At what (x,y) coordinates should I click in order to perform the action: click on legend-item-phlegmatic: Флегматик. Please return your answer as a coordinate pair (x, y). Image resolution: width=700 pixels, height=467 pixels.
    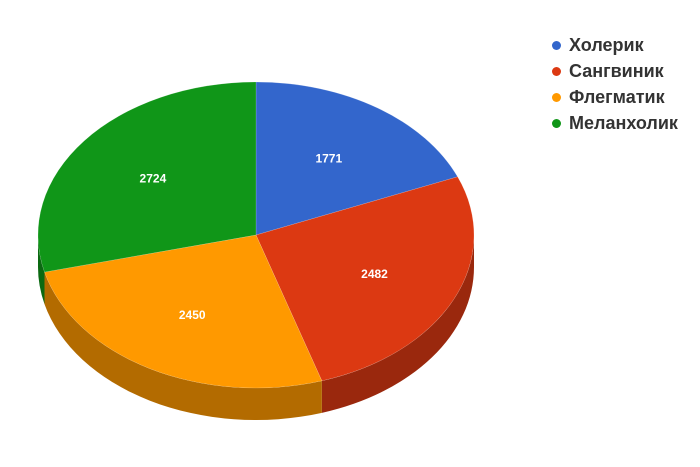
    Looking at the image, I should click on (615, 97).